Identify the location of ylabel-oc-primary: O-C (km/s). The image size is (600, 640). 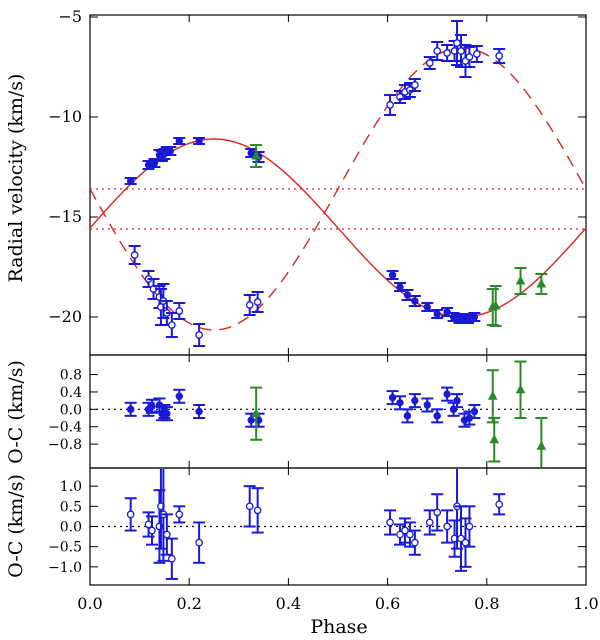
(16, 412).